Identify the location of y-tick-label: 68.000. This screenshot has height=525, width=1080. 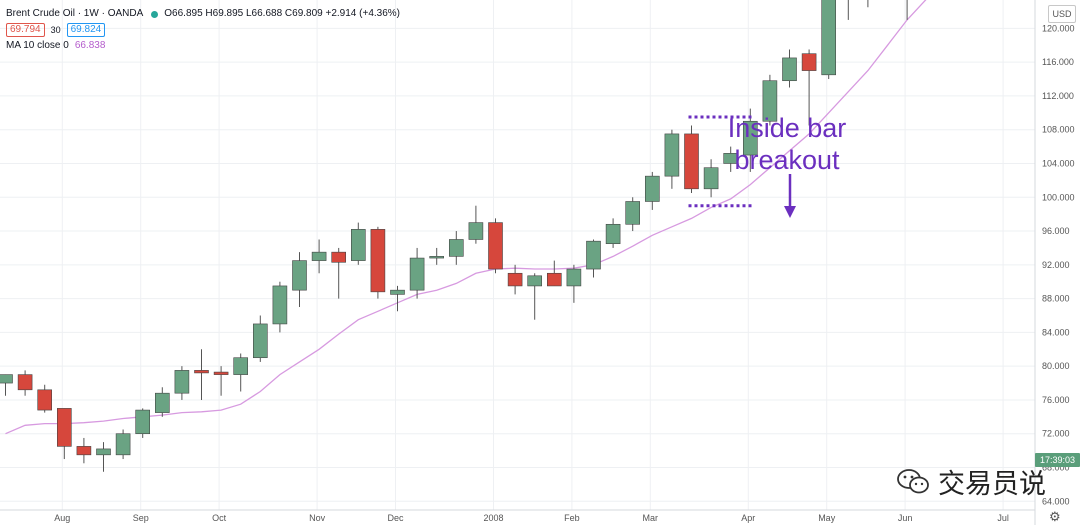
(1056, 468).